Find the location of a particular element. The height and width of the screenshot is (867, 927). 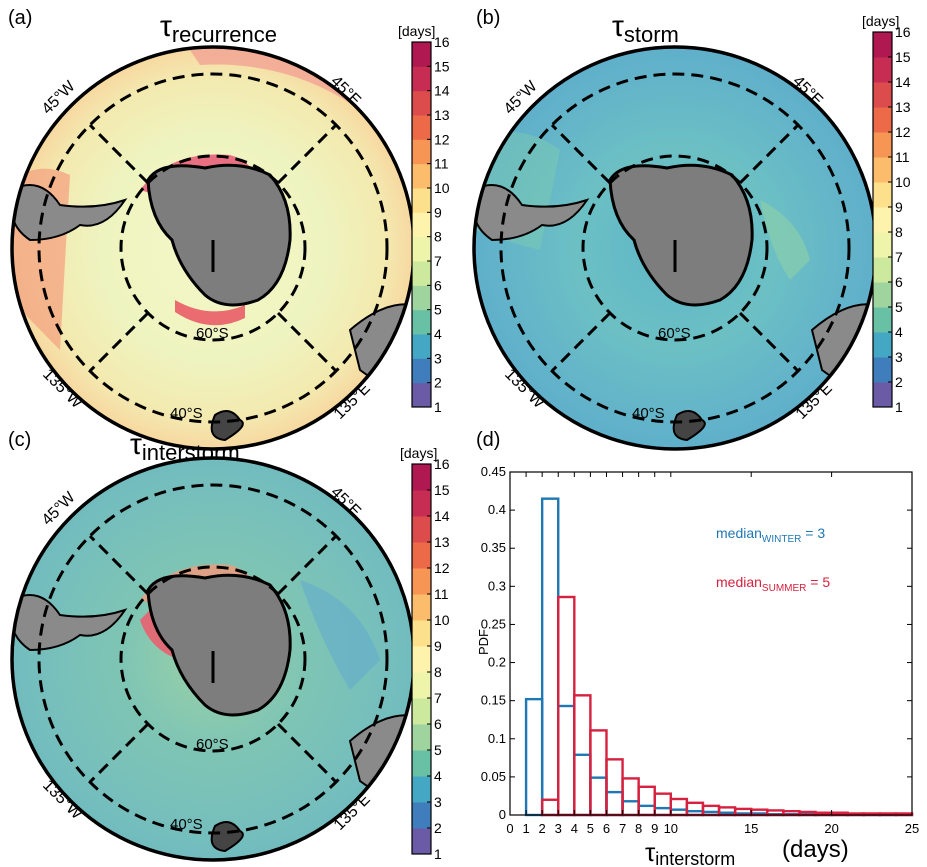

colorbar-frame is located at coordinates (421, 224).